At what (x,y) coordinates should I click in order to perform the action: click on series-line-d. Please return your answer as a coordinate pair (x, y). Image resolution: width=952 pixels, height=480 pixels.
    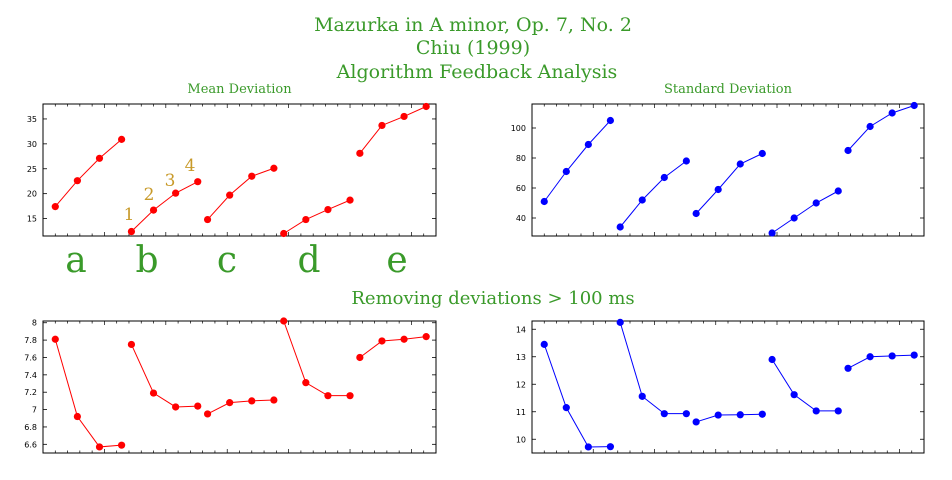
    Looking at the image, I should click on (317, 216).